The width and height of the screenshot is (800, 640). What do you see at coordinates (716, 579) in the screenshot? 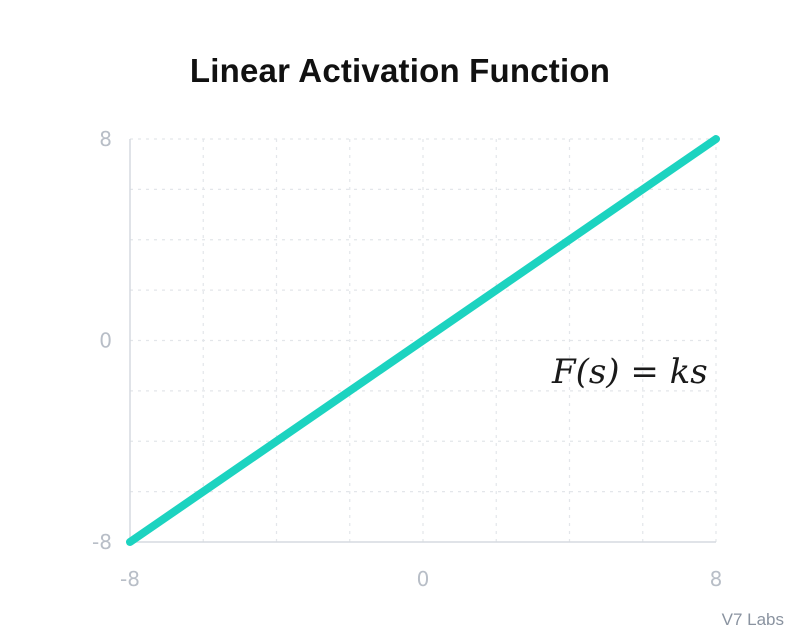
I see `x-tick-label: 8` at bounding box center [716, 579].